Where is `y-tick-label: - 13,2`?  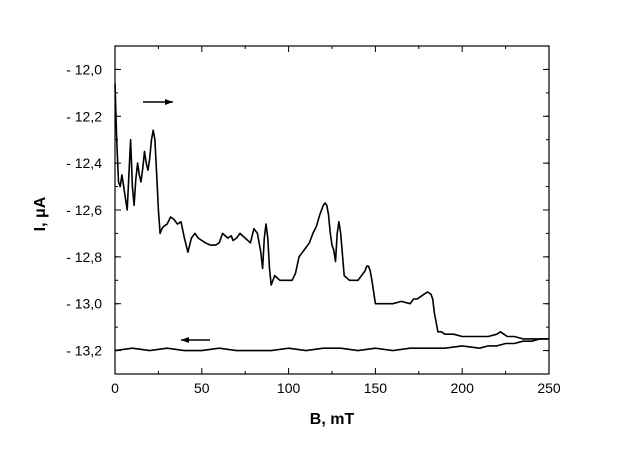
y-tick-label: - 13,2 is located at coordinates (84, 351).